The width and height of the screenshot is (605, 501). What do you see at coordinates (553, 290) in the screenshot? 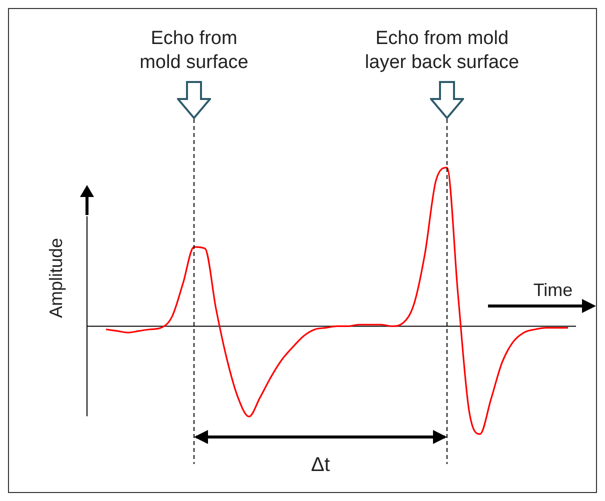
I see `x-axis-title: Time` at bounding box center [553, 290].